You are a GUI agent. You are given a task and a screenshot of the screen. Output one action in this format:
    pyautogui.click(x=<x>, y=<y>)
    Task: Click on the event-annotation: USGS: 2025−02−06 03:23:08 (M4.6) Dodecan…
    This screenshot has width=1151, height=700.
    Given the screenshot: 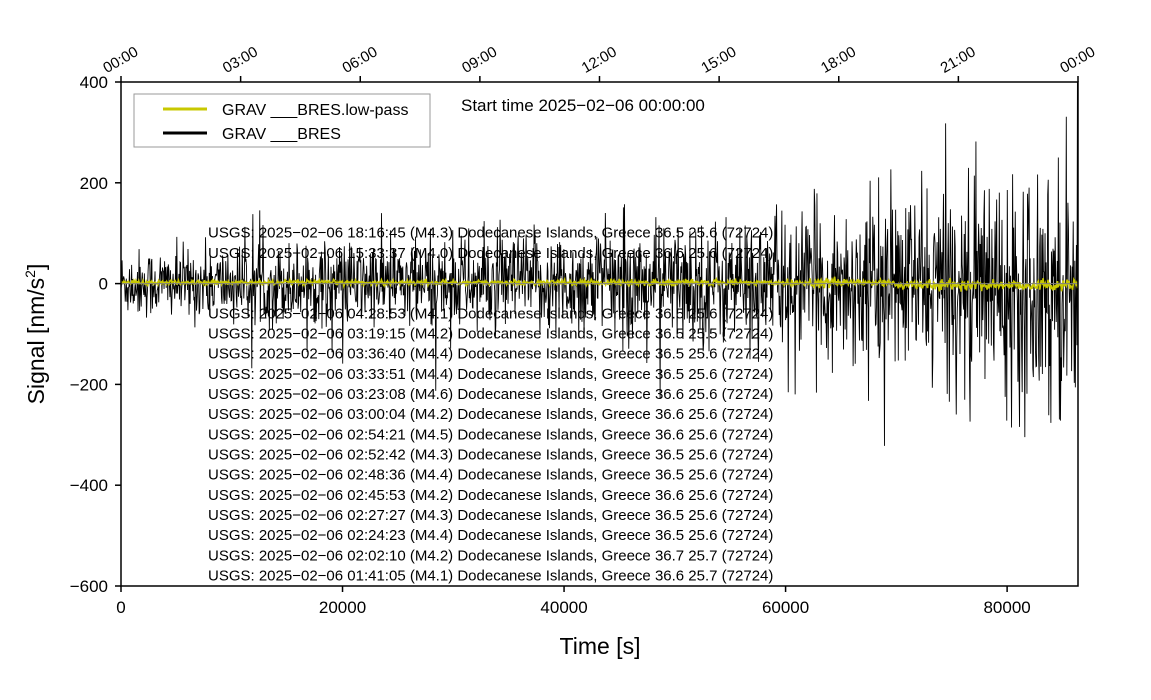 What is the action you would take?
    pyautogui.click(x=490, y=394)
    